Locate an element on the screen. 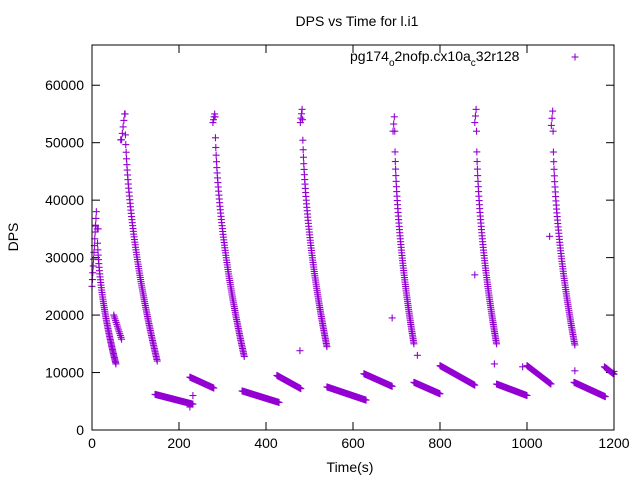 This screenshot has height=480, width=640. legend-label-mid: 2nofp.cx10a is located at coordinates (433, 56).